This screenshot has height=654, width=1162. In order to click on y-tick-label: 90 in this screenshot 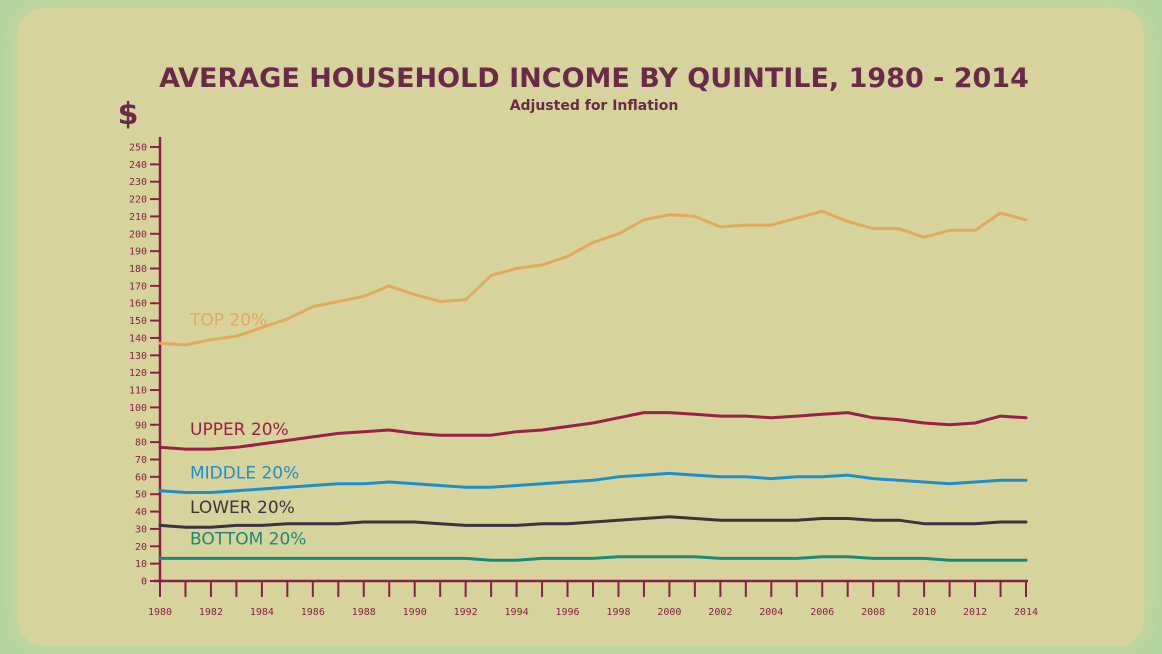, I will do `click(141, 425)`.